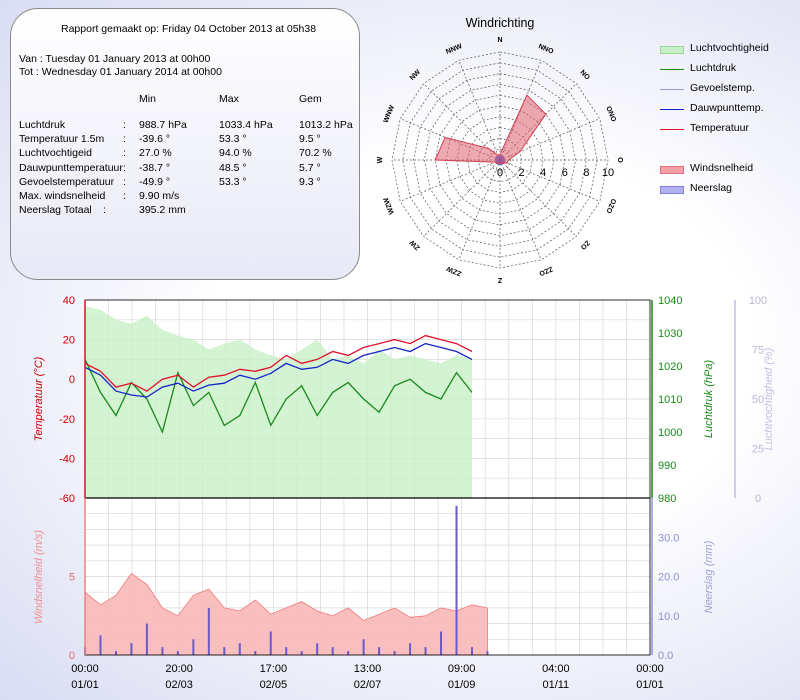  What do you see at coordinates (758, 301) in the screenshot?
I see `humidity-tick-label: 100` at bounding box center [758, 301].